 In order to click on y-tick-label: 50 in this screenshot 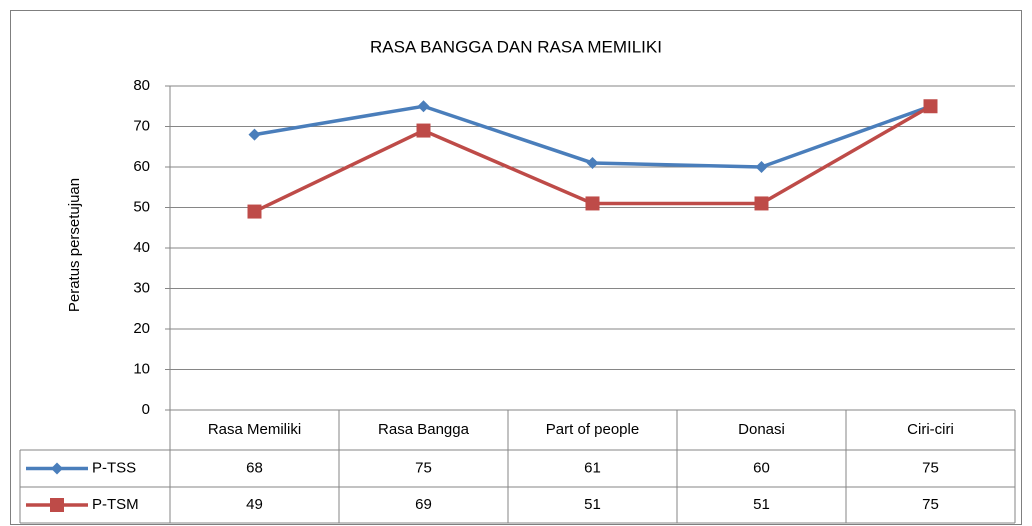, I will do `click(141, 206)`.